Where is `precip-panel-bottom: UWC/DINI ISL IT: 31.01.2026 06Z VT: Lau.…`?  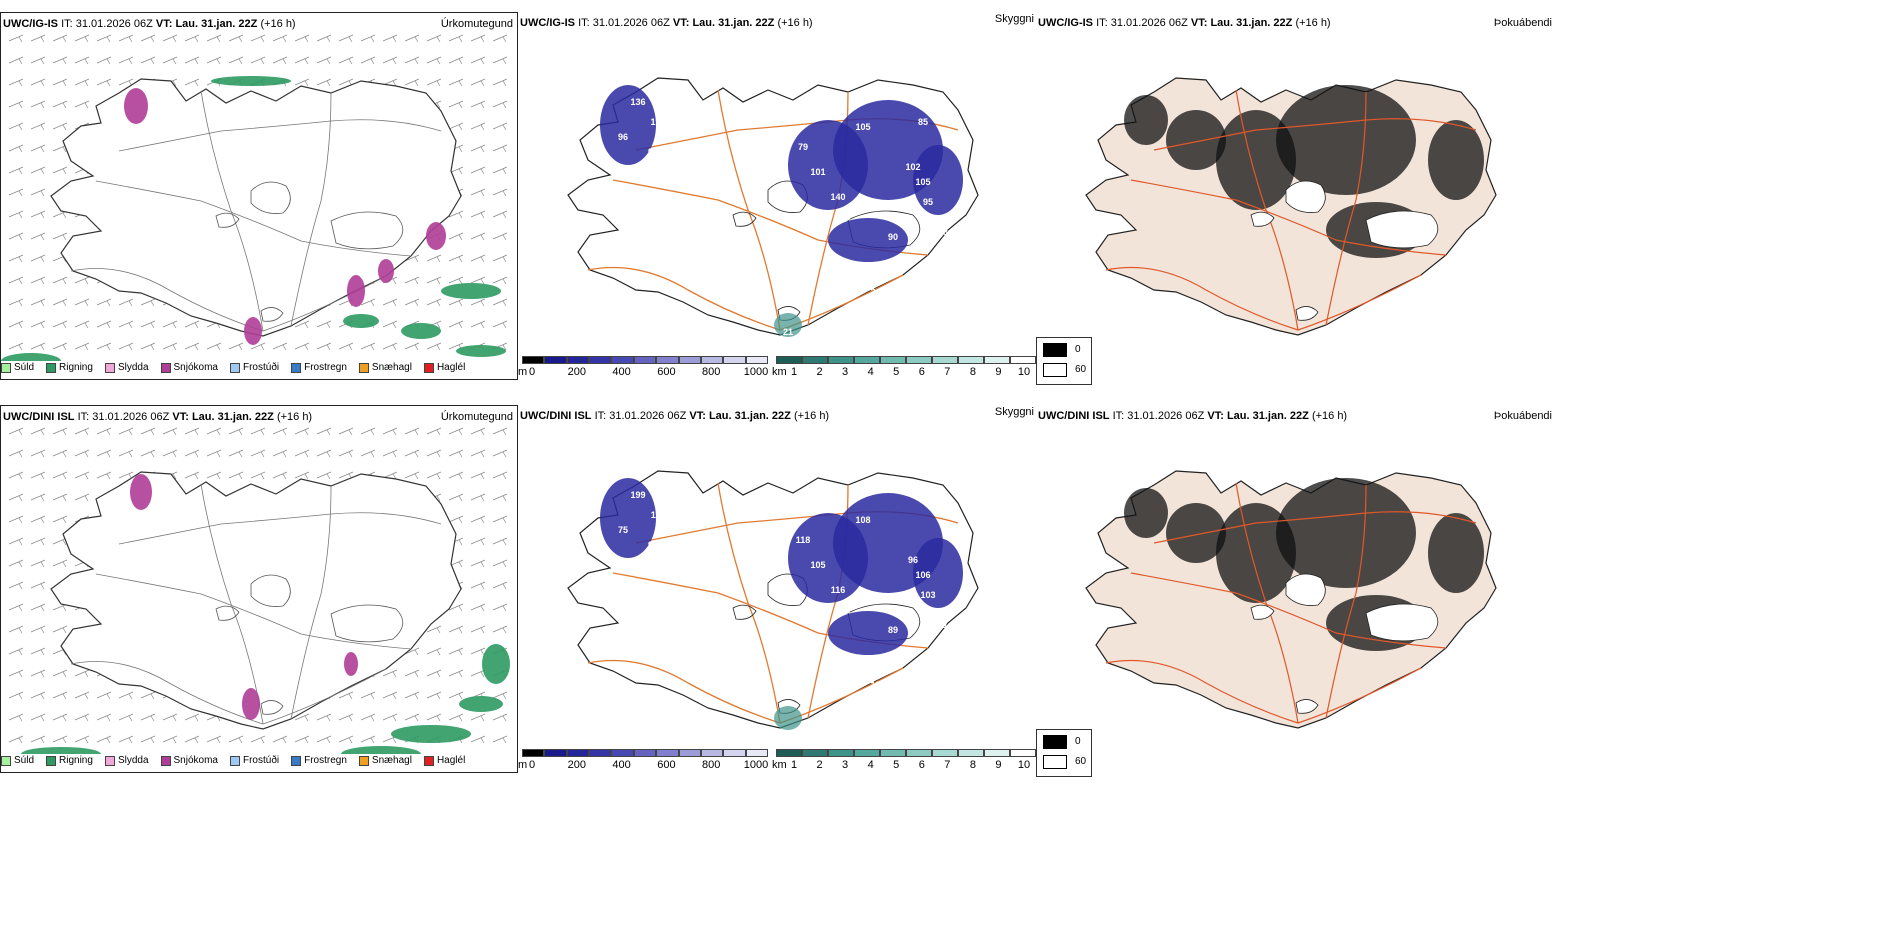
precip-panel-bottom: UWC/DINI ISL IT: 31.01.2026 06Z VT: Lau.… is located at coordinates (259, 589).